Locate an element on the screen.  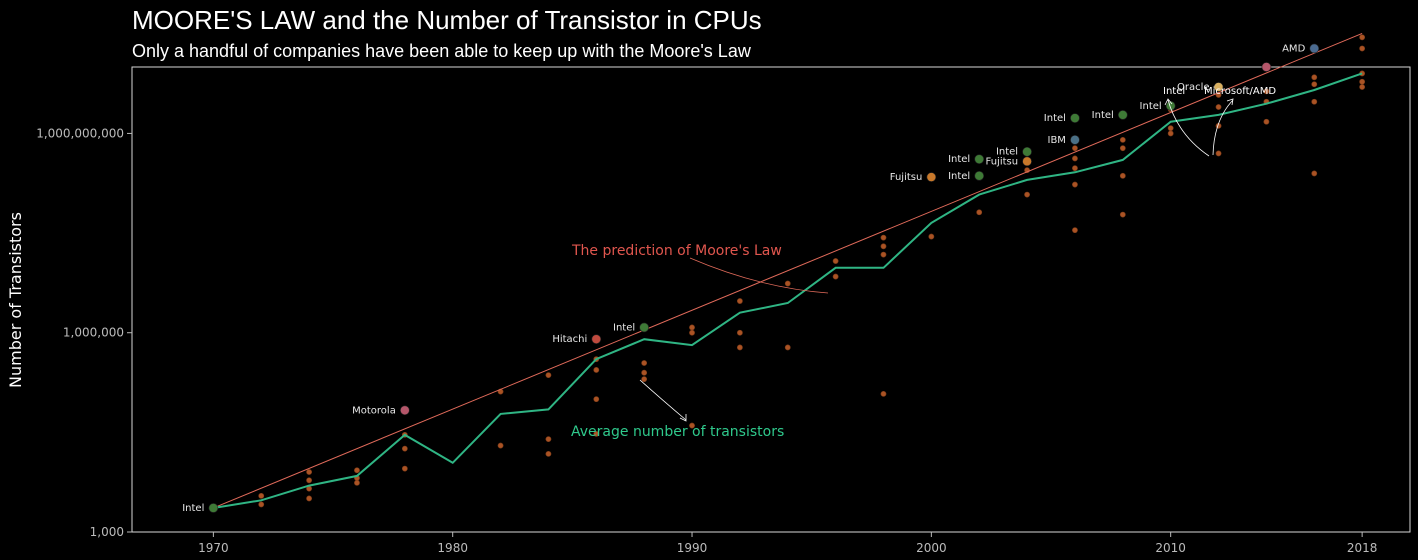
x-tick-label: 2000 is located at coordinates (931, 548).